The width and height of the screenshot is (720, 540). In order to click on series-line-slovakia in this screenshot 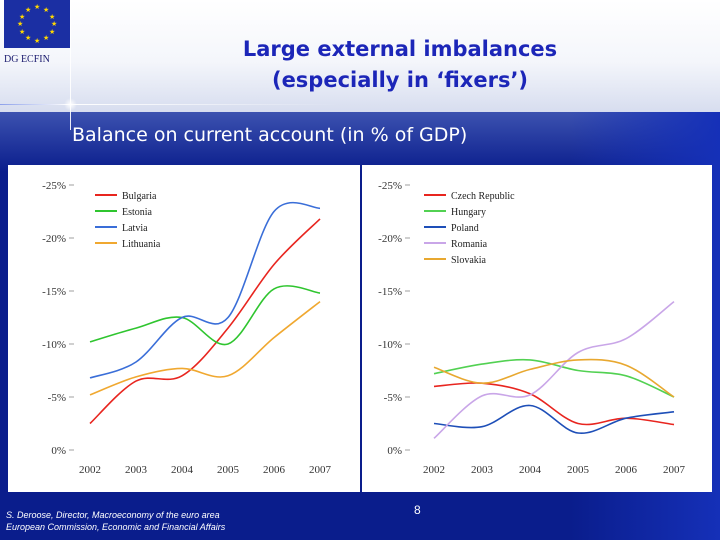, I will do `click(554, 378)`.